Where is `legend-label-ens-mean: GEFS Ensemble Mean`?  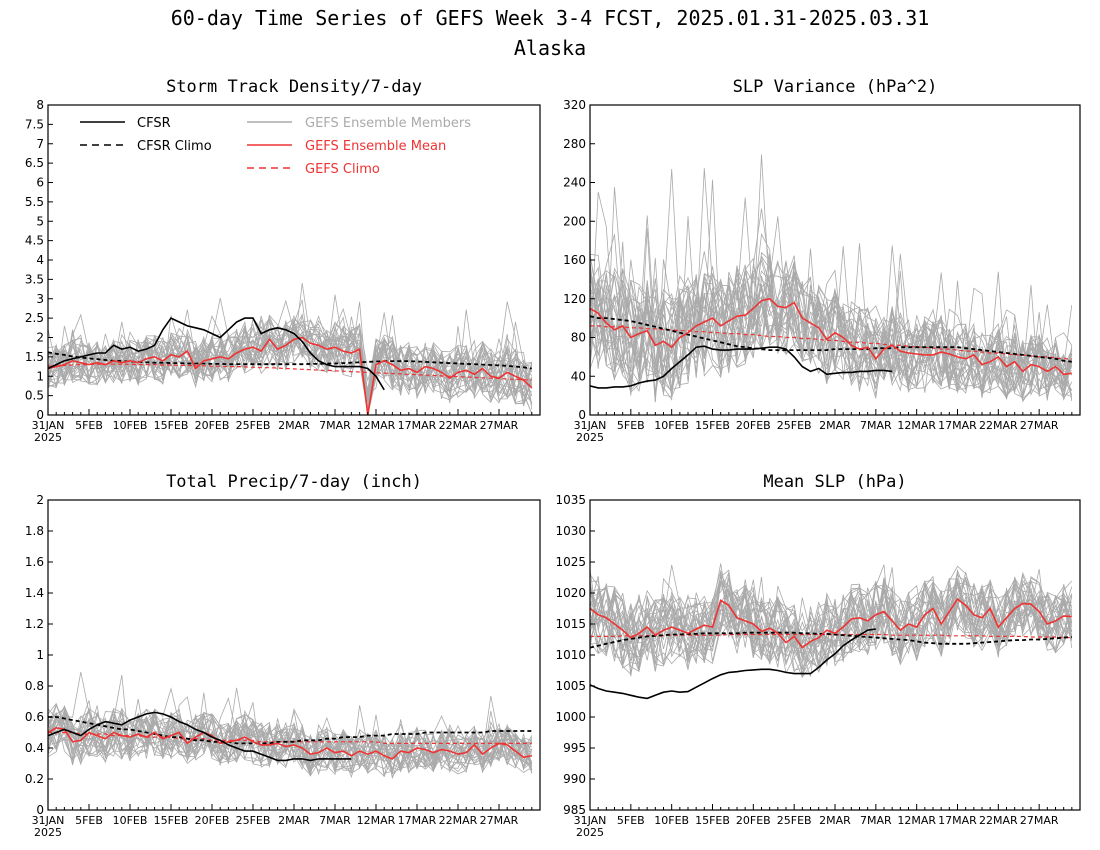 legend-label-ens-mean: GEFS Ensemble Mean is located at coordinates (375, 146).